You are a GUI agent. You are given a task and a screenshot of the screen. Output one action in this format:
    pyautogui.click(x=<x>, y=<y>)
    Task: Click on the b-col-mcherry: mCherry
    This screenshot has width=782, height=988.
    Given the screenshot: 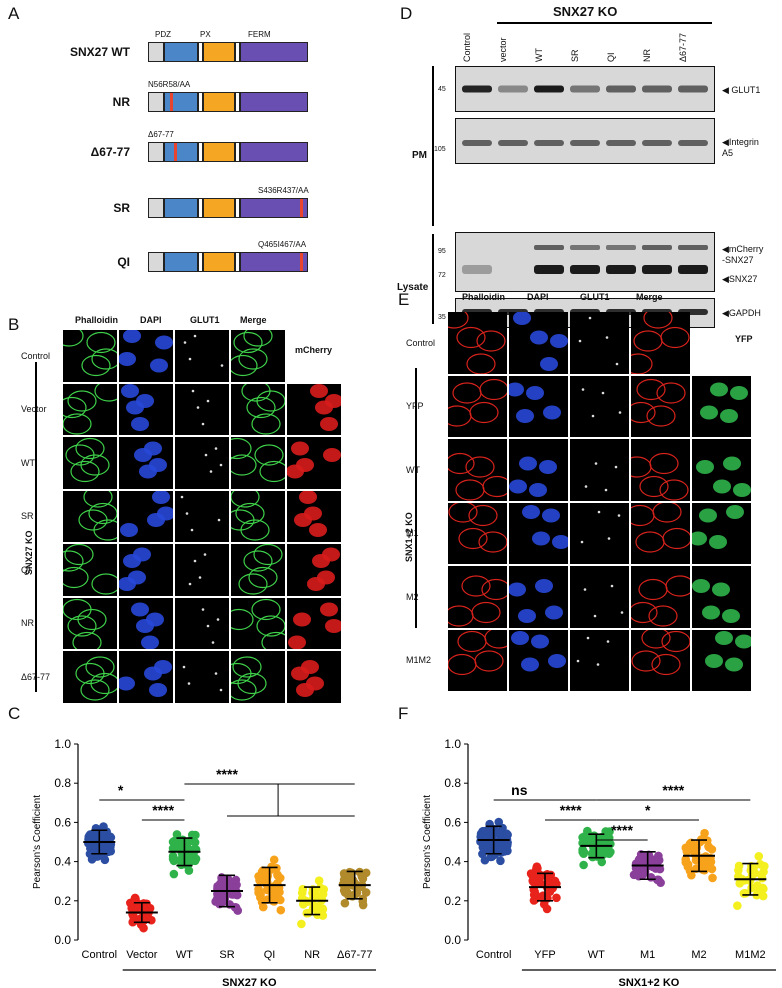 What is the action you would take?
    pyautogui.click(x=314, y=350)
    